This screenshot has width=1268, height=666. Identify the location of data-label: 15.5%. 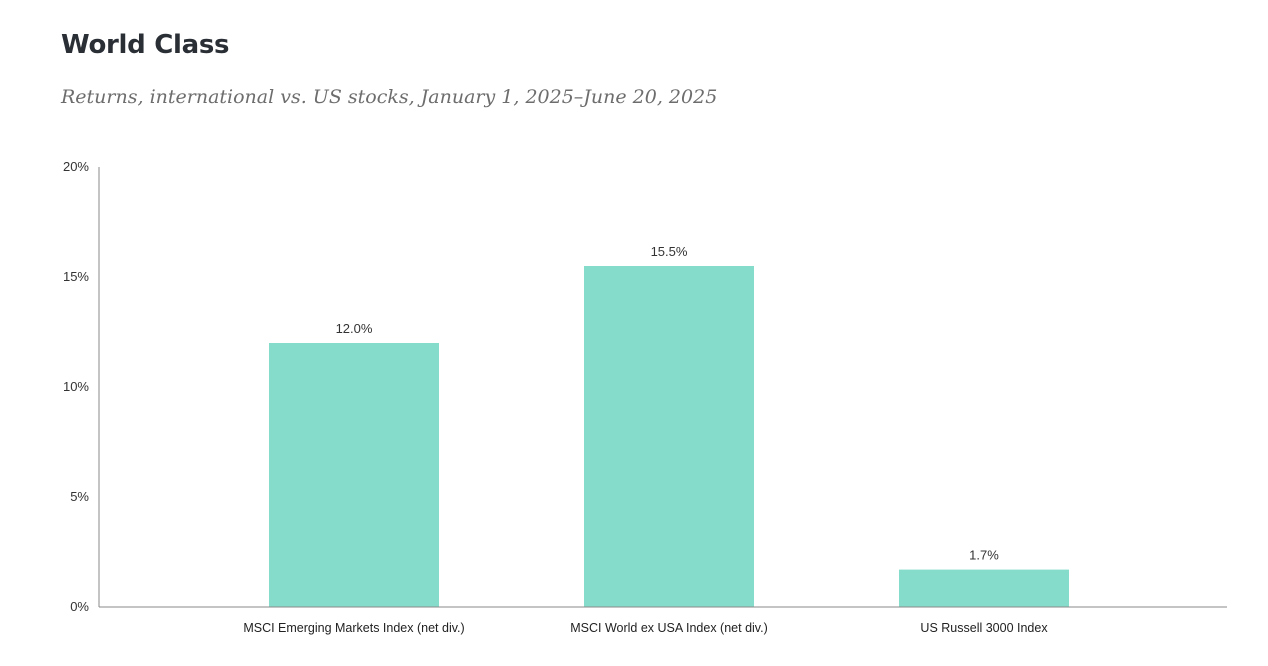
(669, 251).